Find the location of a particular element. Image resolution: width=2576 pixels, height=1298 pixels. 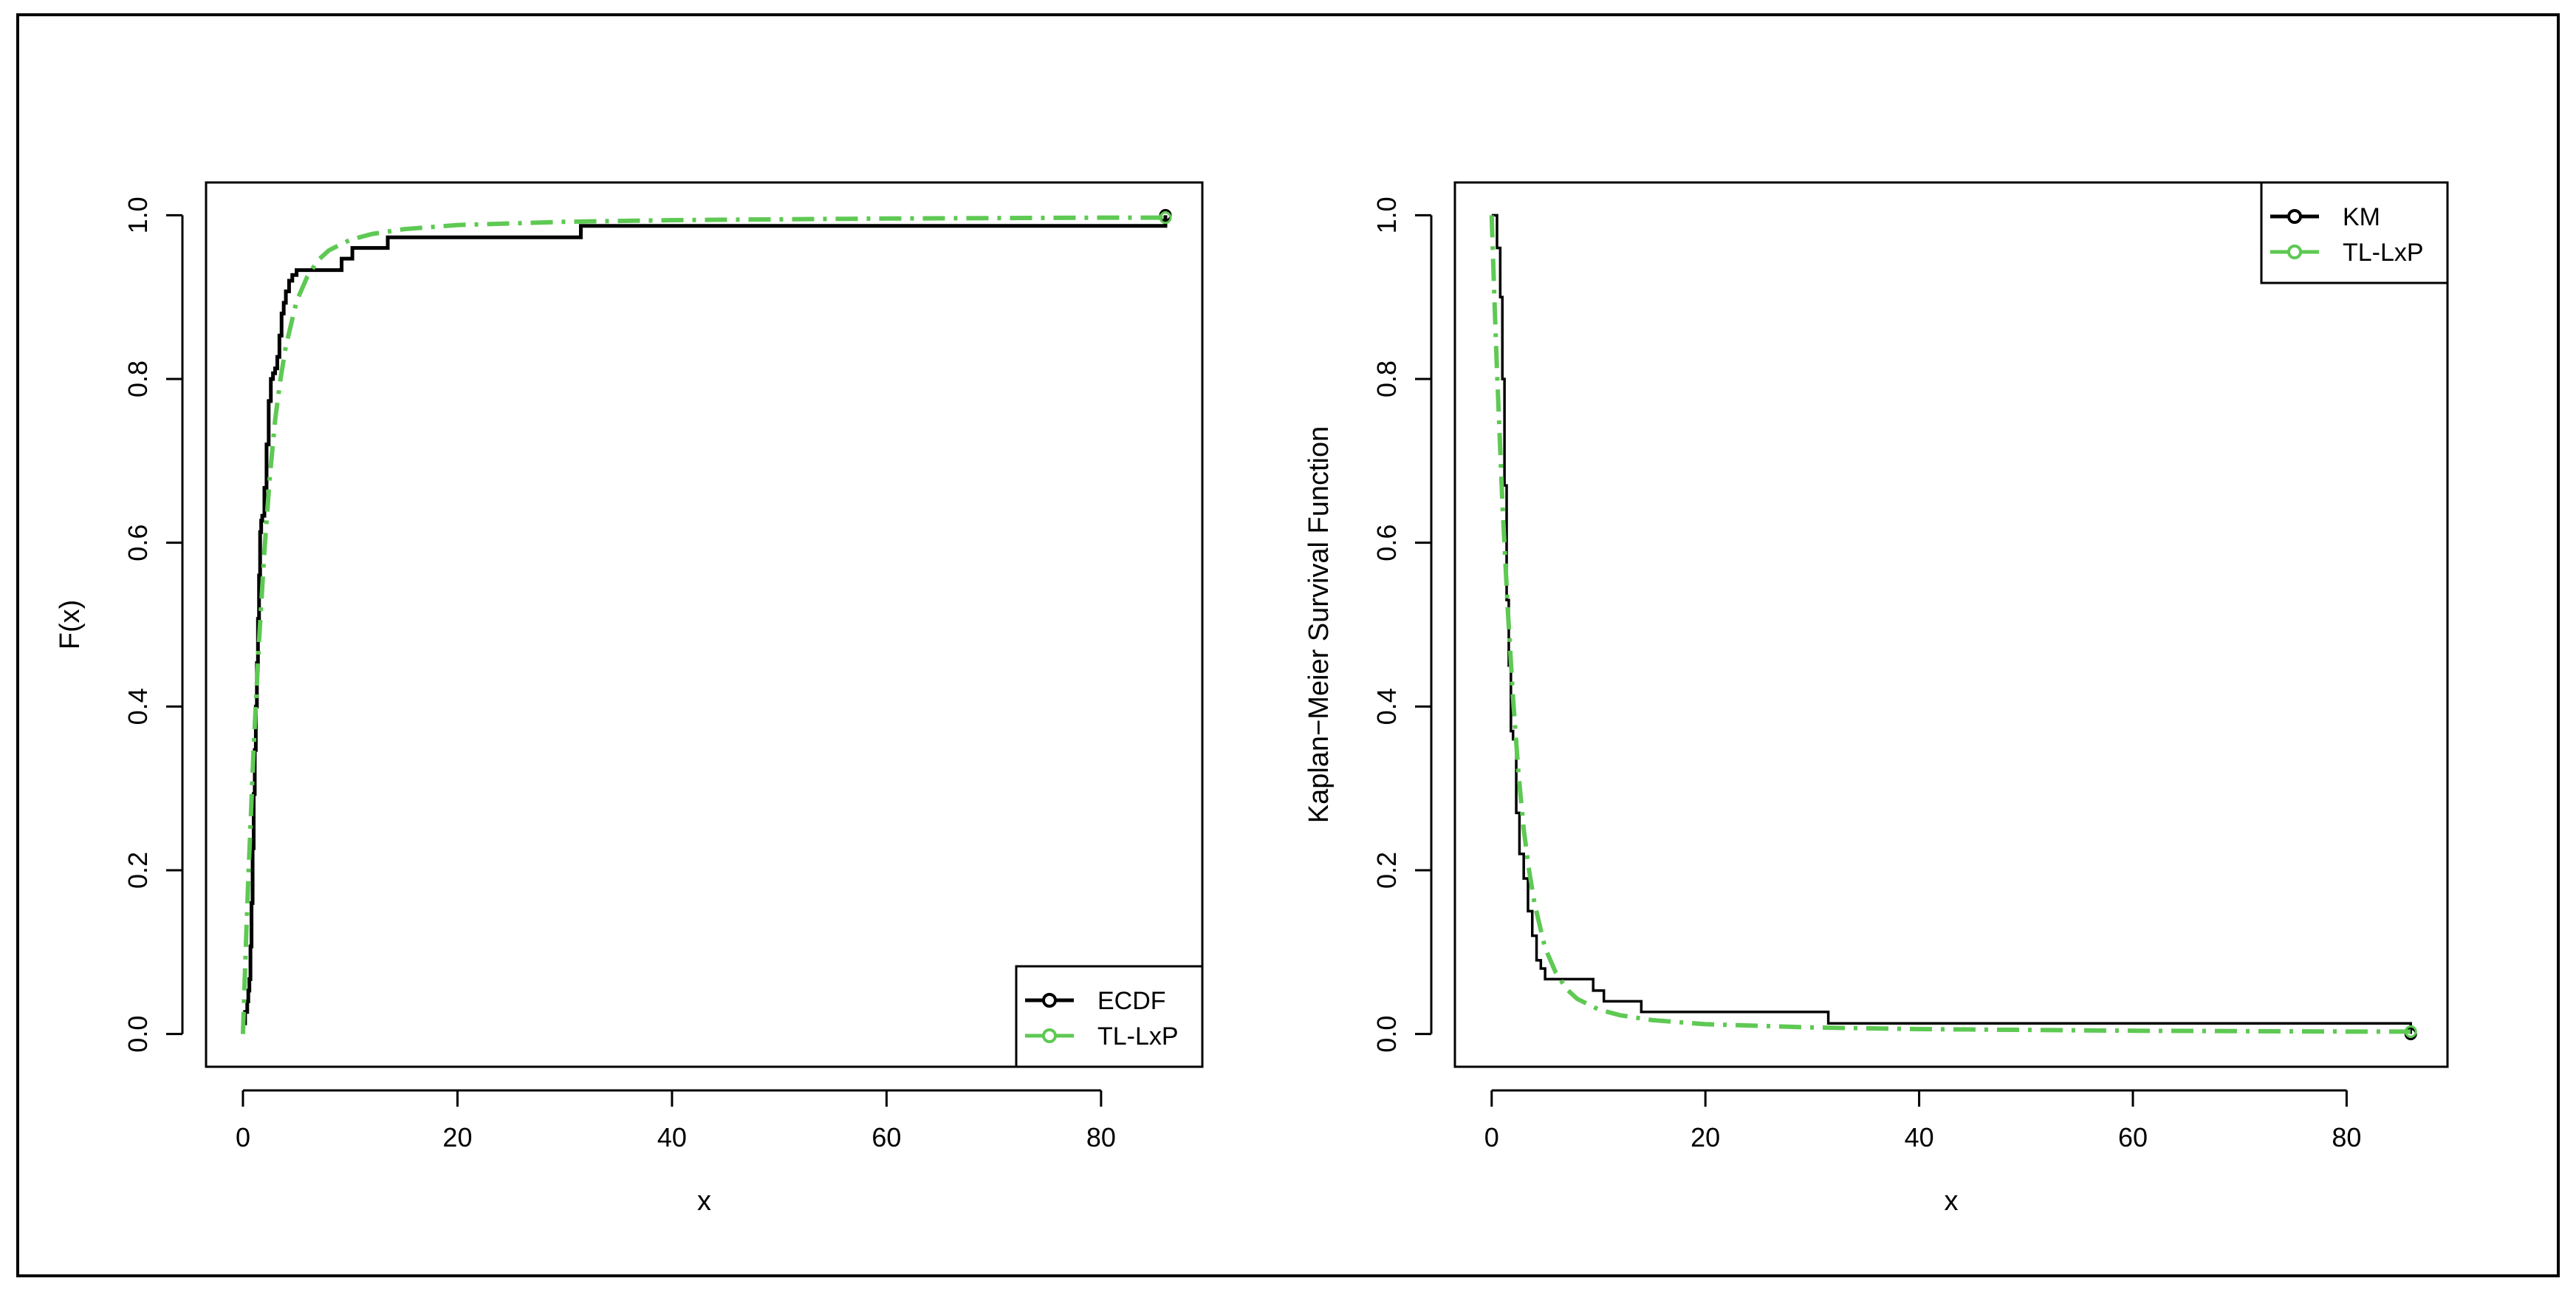

ecdf-ytick-label: 0.0 is located at coordinates (138, 1034).